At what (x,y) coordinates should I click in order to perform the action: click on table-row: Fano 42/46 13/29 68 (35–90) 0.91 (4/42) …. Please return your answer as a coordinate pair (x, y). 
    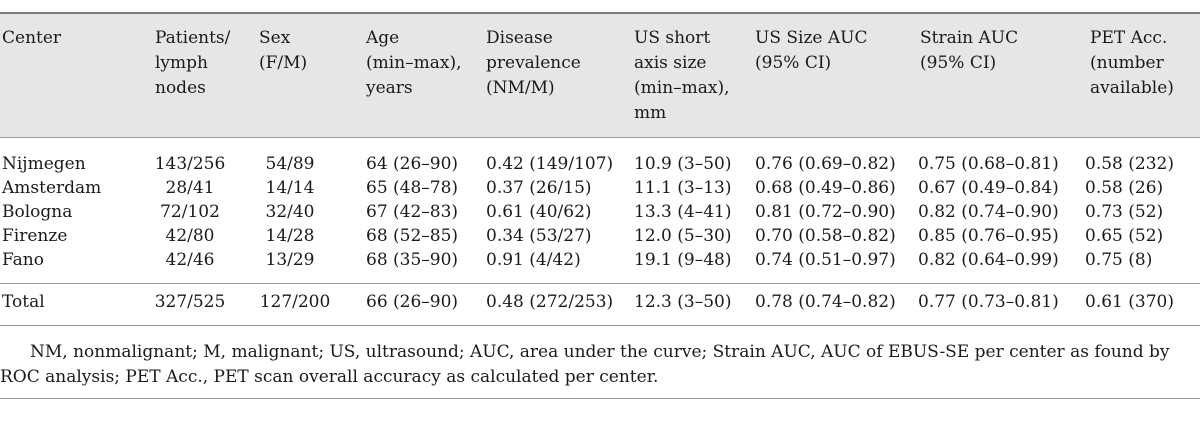
    Looking at the image, I should click on (600, 260).